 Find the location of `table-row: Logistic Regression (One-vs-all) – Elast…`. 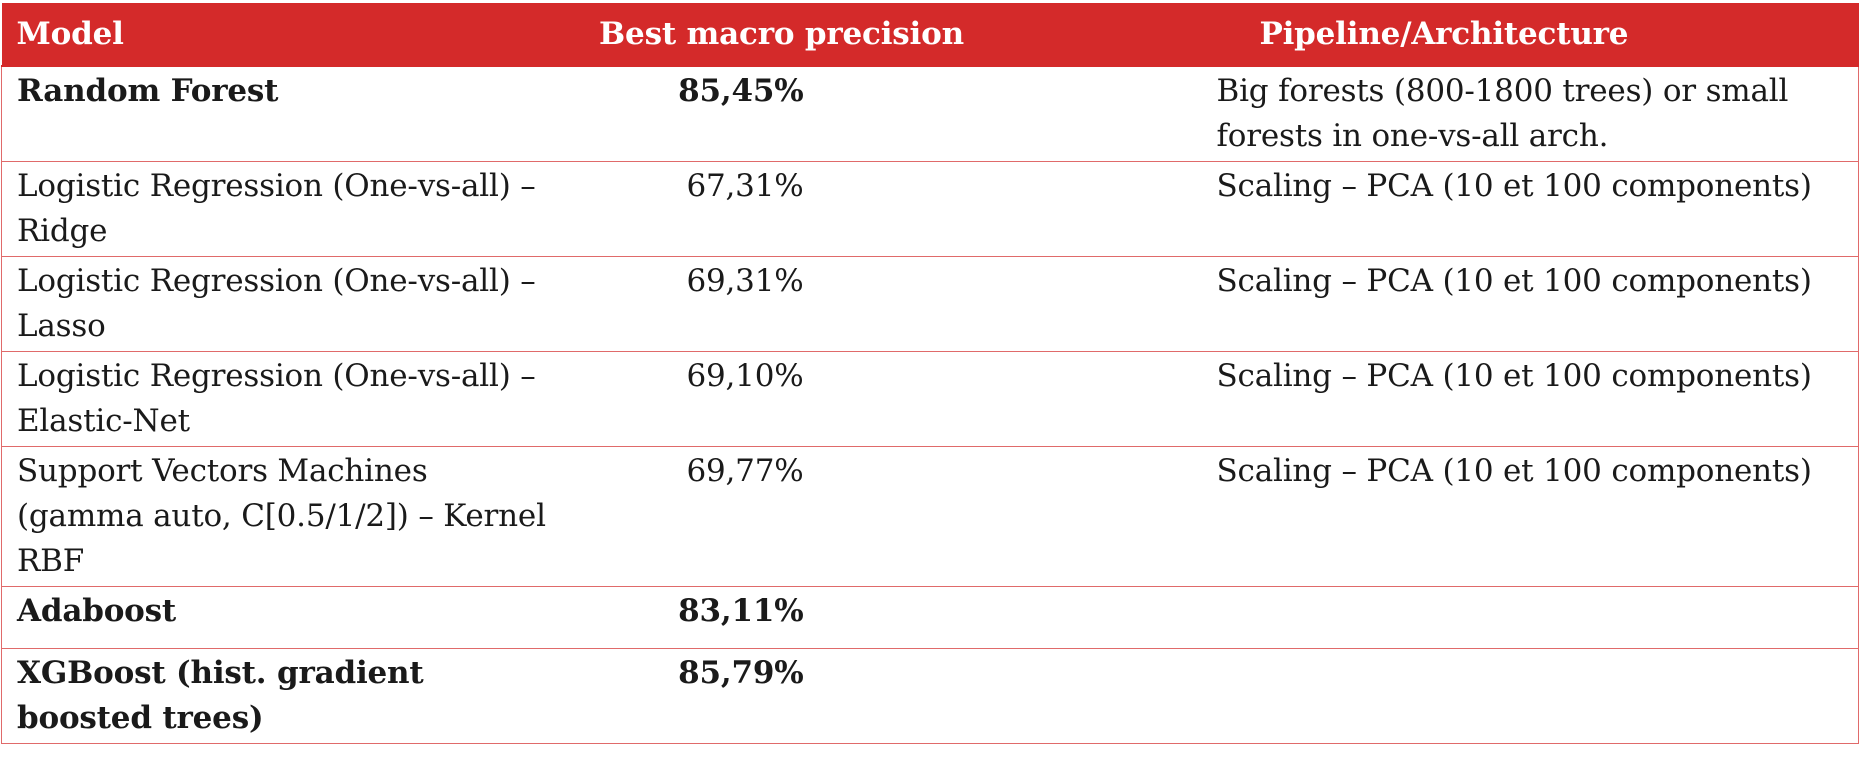

table-row: Logistic Regression (One-vs-all) – Elast… is located at coordinates (930, 399).